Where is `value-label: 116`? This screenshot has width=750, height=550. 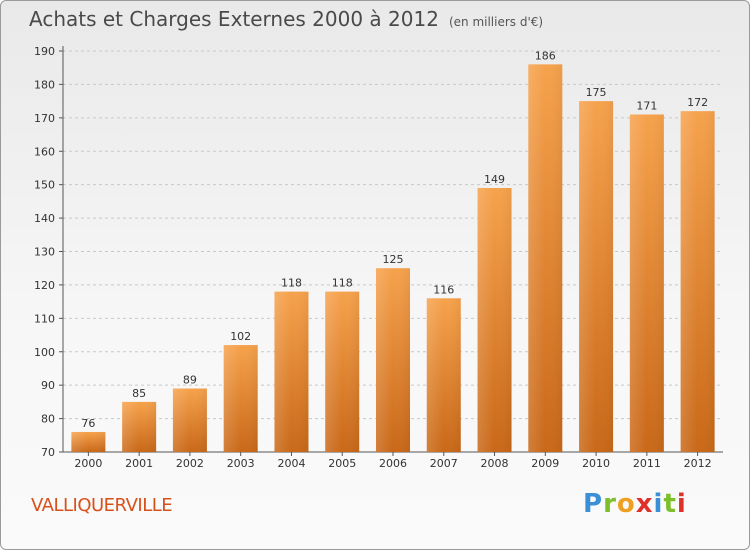 value-label: 116 is located at coordinates (443, 289).